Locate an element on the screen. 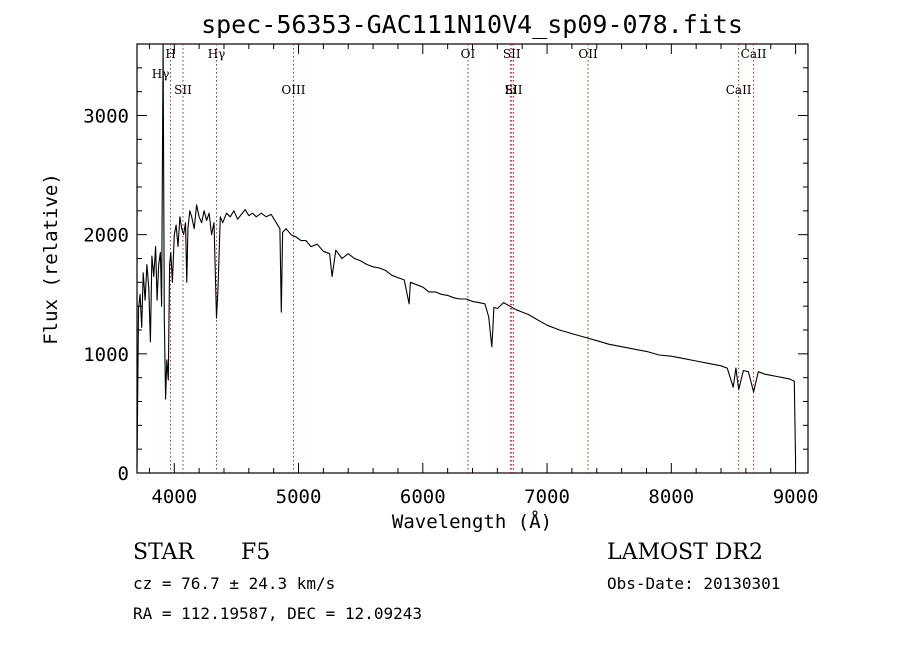  marker-label-7: SII is located at coordinates (514, 90).